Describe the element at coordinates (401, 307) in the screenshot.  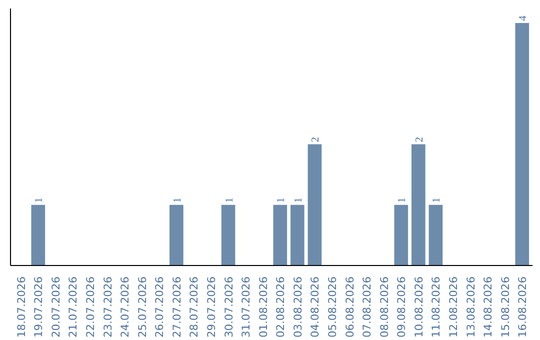
I see `x-tick-label: 09.08.2026` at that location.